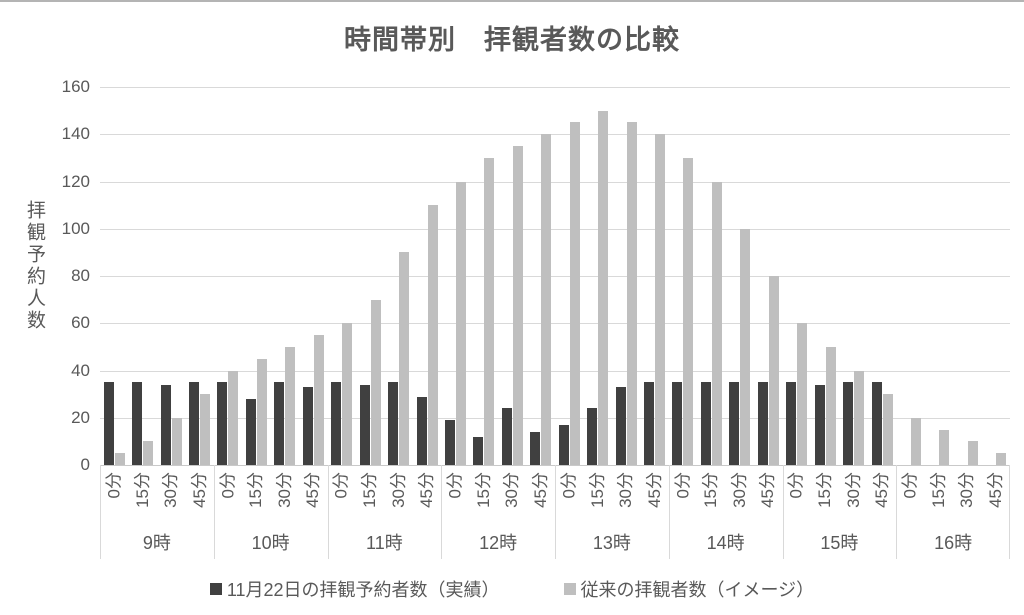 This screenshot has height=615, width=1024. What do you see at coordinates (688, 589) in the screenshot?
I see `legend-item-typical: 従来の拝観者数（イメージ）` at bounding box center [688, 589].